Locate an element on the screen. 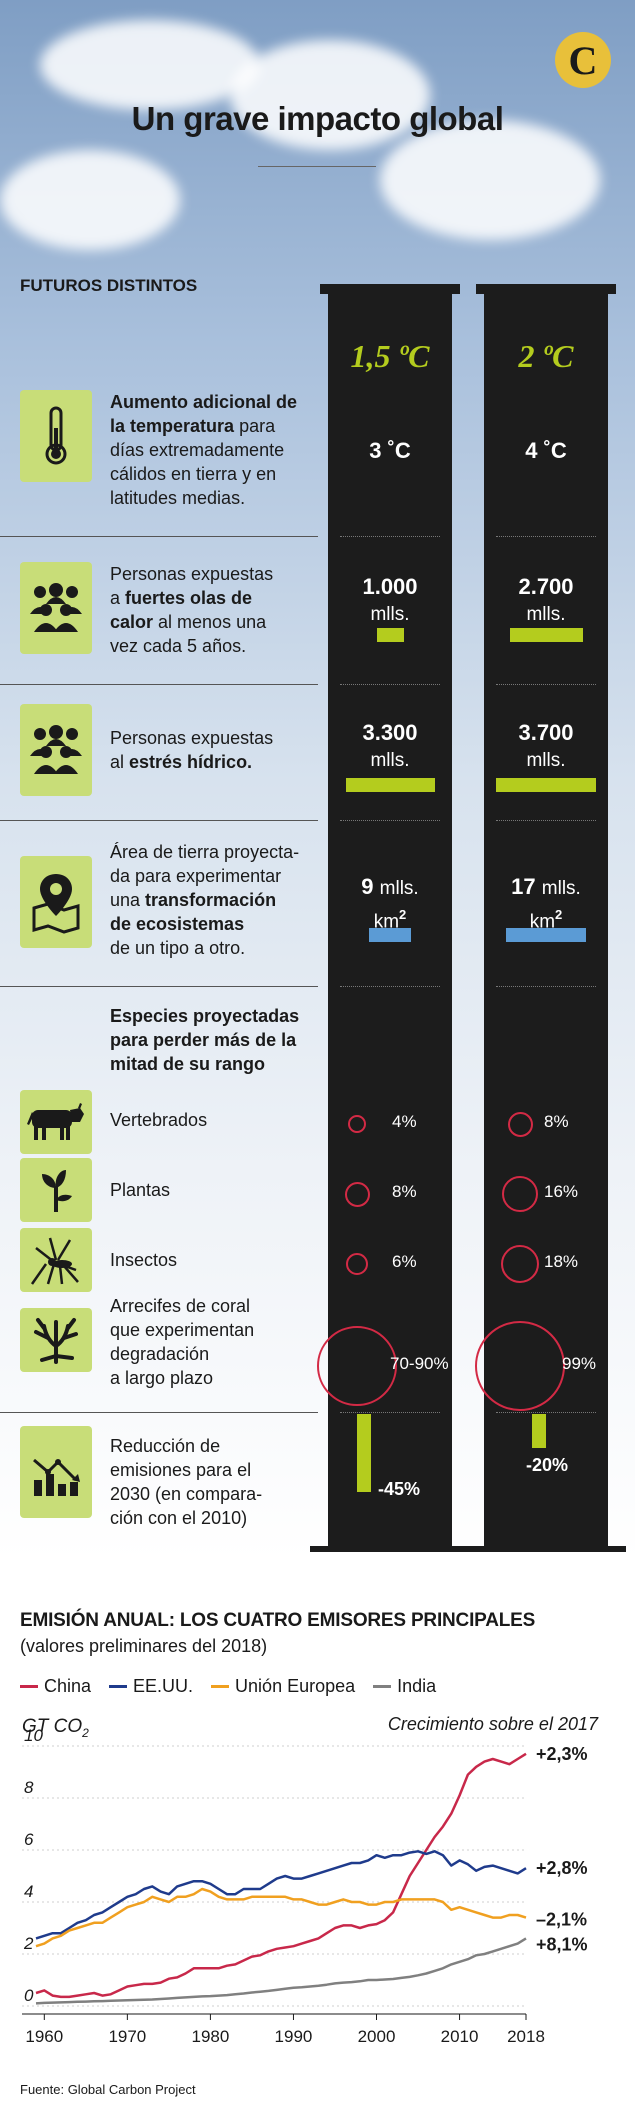 The width and height of the screenshot is (635, 2108). section-label: FUTUROS DISTINTOS is located at coordinates (109, 285).